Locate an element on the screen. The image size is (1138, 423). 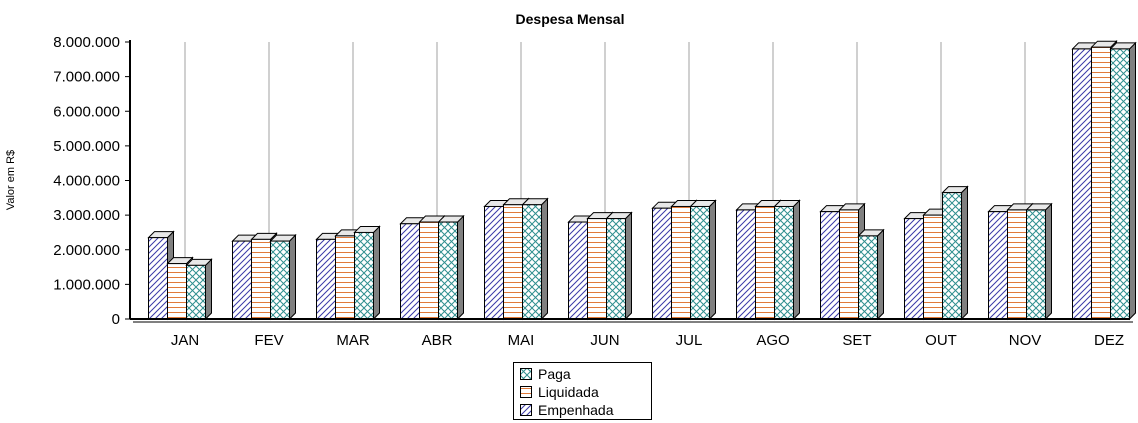
x-tick-label: MAI is located at coordinates (521, 340).